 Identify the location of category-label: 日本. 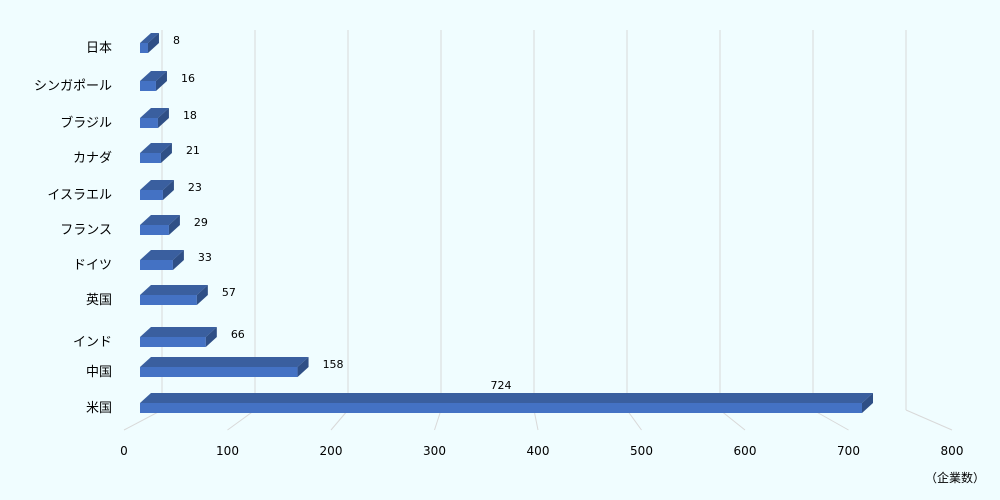
(99, 48).